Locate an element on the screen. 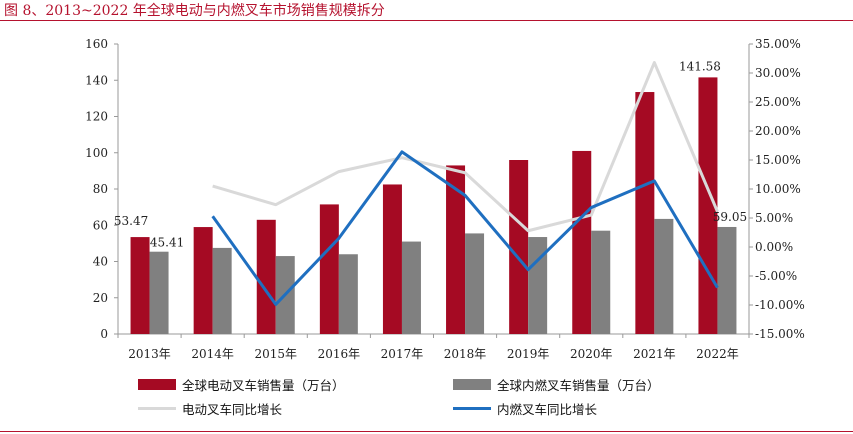  right-axis-tick-label: -15.00% is located at coordinates (780, 334).